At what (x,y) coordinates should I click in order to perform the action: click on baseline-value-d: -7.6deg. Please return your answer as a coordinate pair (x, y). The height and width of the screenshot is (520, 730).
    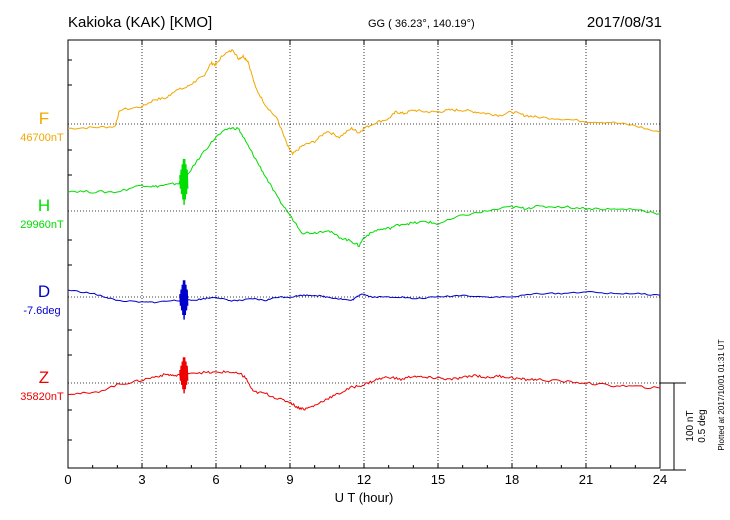
    Looking at the image, I should click on (41, 311).